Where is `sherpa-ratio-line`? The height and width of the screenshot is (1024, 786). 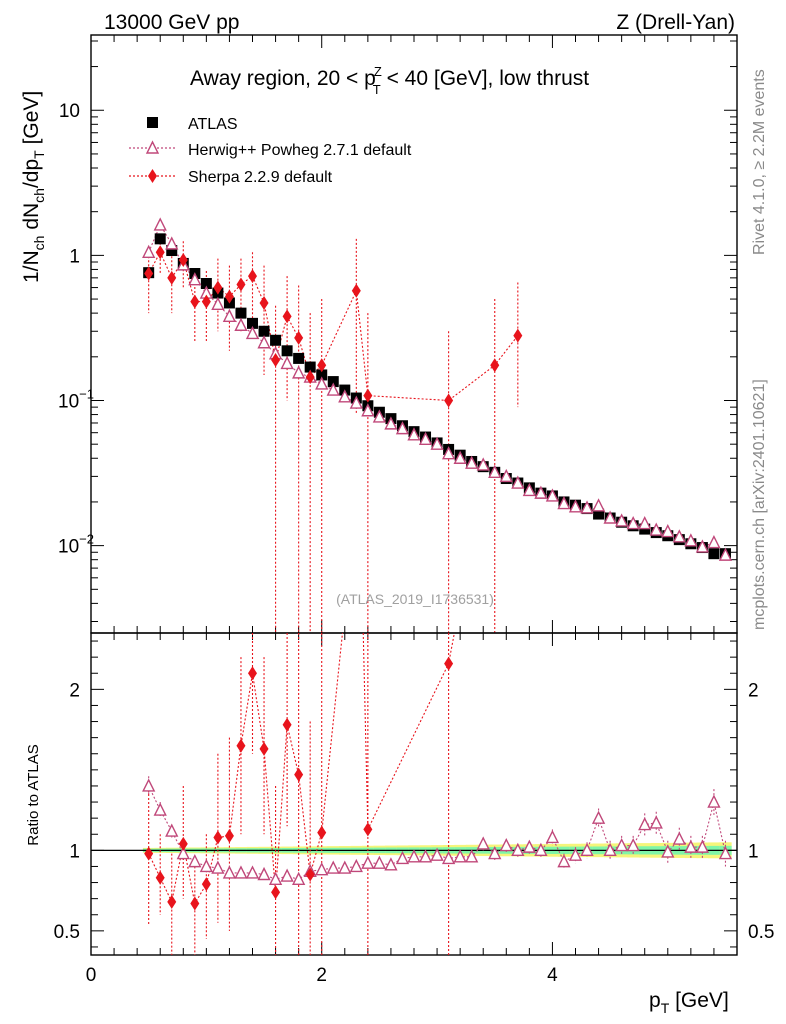 sherpa-ratio-line is located at coordinates (235, 789).